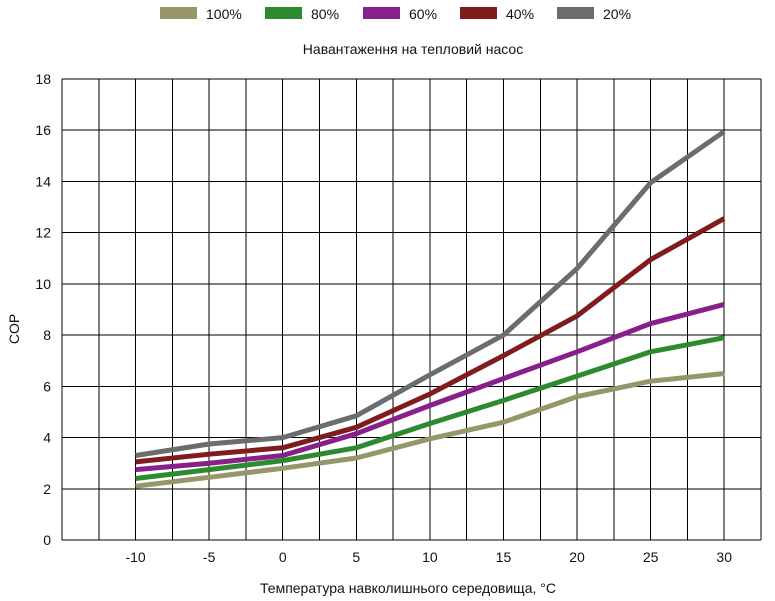  Describe the element at coordinates (520, 14) in the screenshot. I see `legend-label: 40%` at that location.